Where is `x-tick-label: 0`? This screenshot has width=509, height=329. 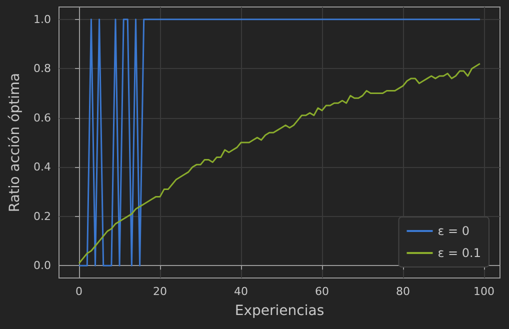 x-tick-label: 0 is located at coordinates (79, 291).